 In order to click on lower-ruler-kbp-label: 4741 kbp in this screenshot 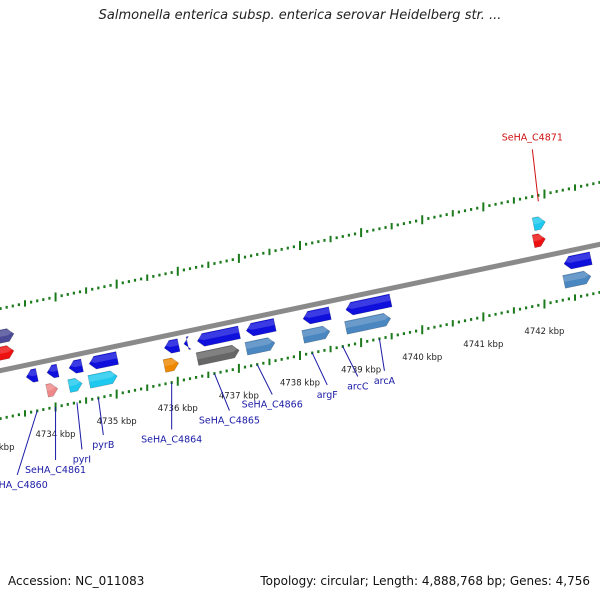, I will do `click(483, 345)`.